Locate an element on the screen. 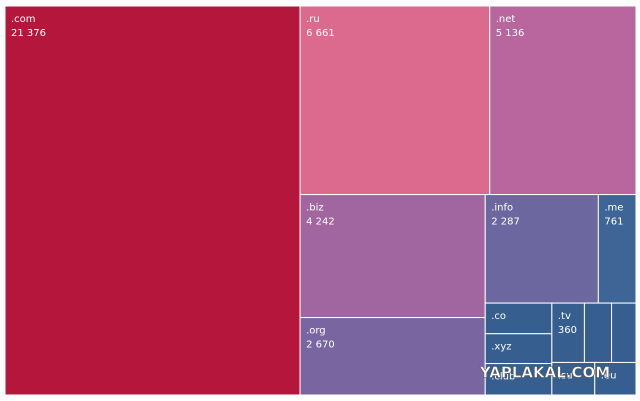 This screenshot has height=401, width=640. value-label: 21 376 is located at coordinates (28, 33).